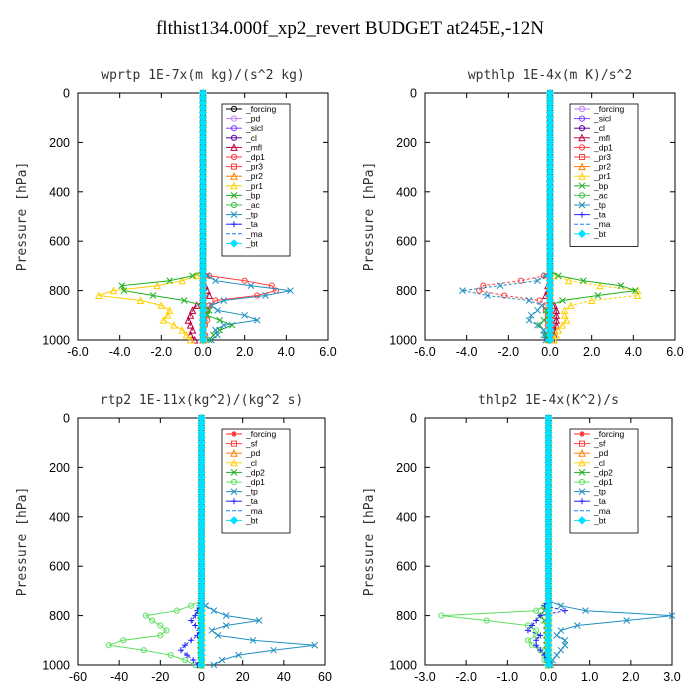 This screenshot has width=700, height=700. I want to click on panel-title: thlp2 1E-4x(K^2)/s, so click(548, 400).